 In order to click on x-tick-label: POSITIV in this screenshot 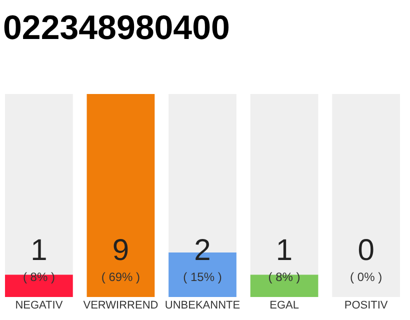, I will do `click(366, 306)`.